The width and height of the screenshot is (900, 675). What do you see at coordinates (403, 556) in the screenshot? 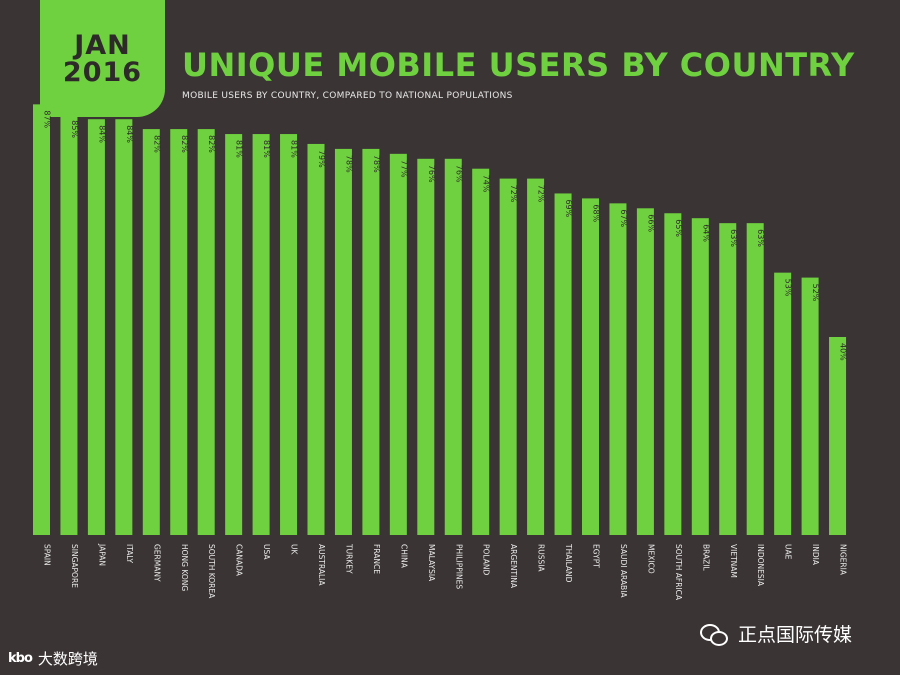
I see `category-label: CHINA` at bounding box center [403, 556].